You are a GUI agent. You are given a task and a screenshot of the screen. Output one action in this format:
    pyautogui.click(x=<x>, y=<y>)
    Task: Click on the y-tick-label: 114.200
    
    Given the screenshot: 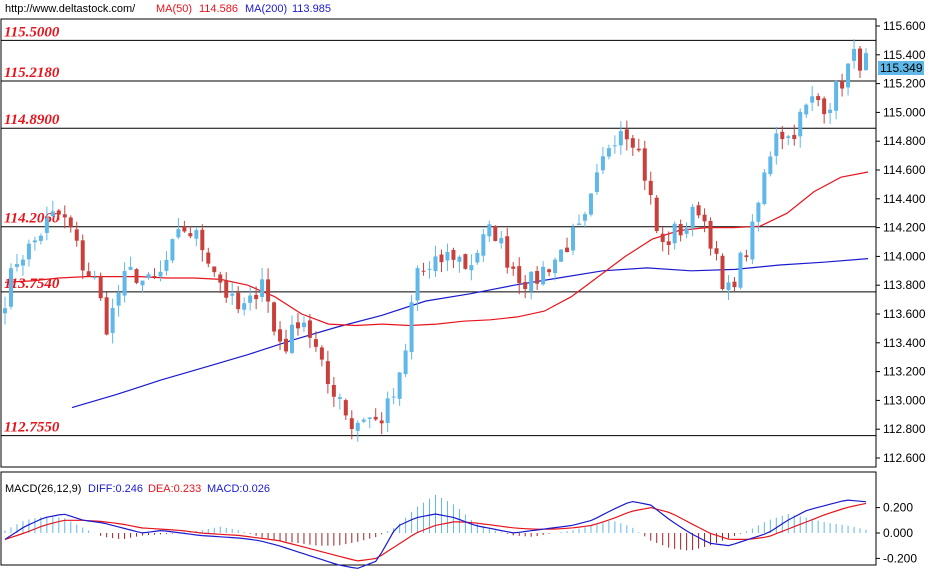 What is the action you would take?
    pyautogui.click(x=904, y=228)
    